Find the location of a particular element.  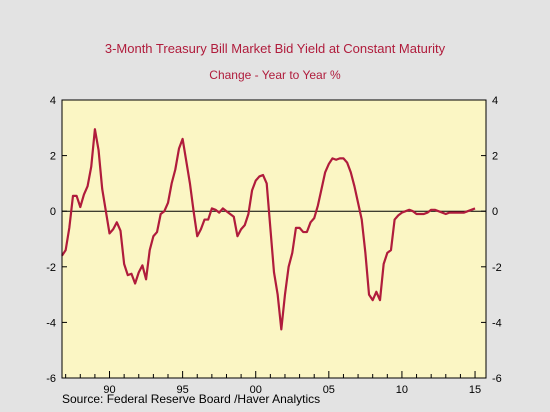

y-tick-label-right: -4 is located at coordinates (497, 323).